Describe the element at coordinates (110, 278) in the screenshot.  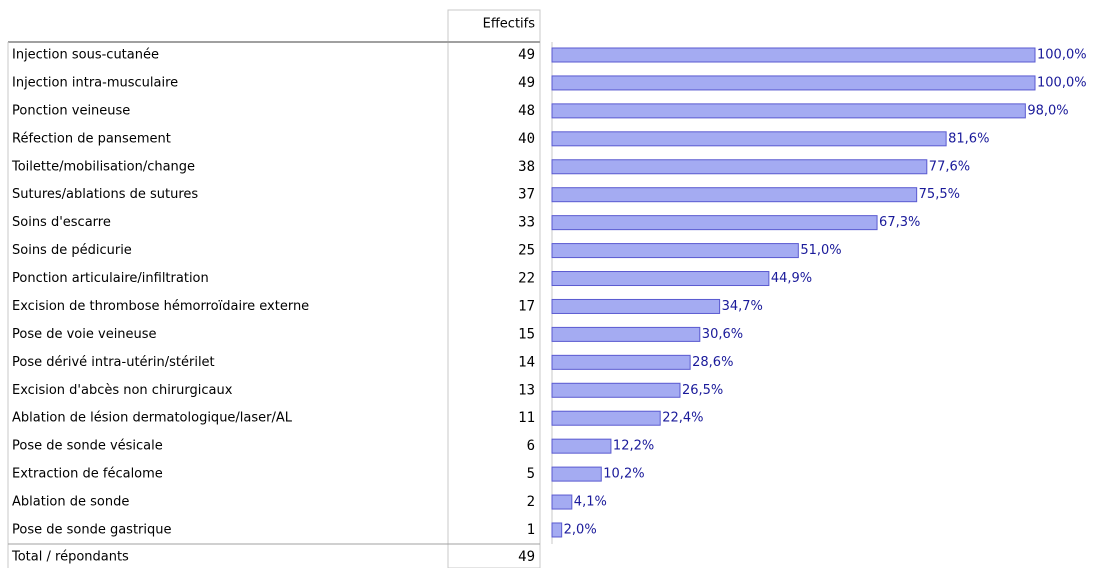
I see `row-label: Ponction articulaire/infiltration` at that location.